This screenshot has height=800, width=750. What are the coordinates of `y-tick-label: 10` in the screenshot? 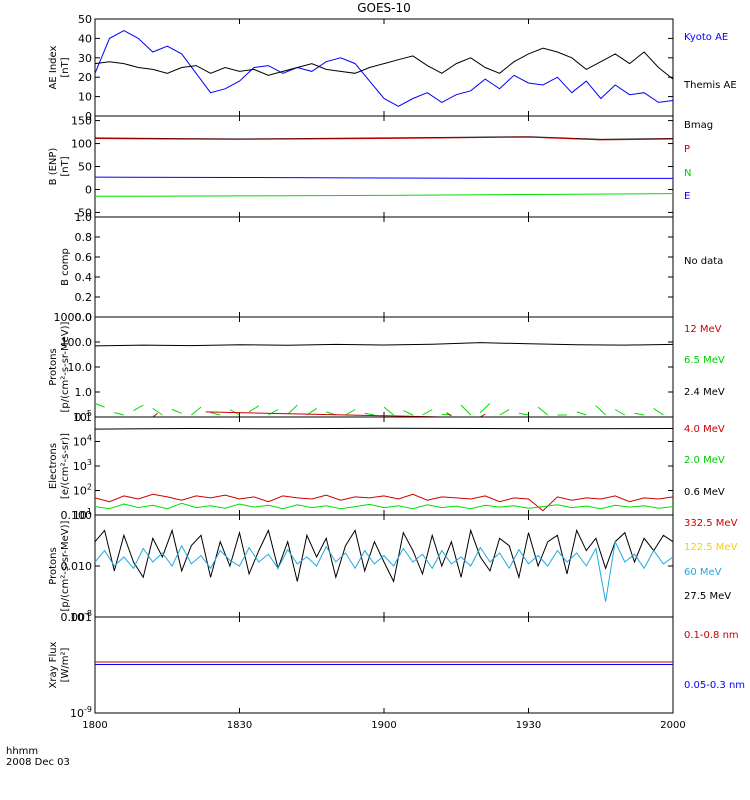 It's located at (85, 97).